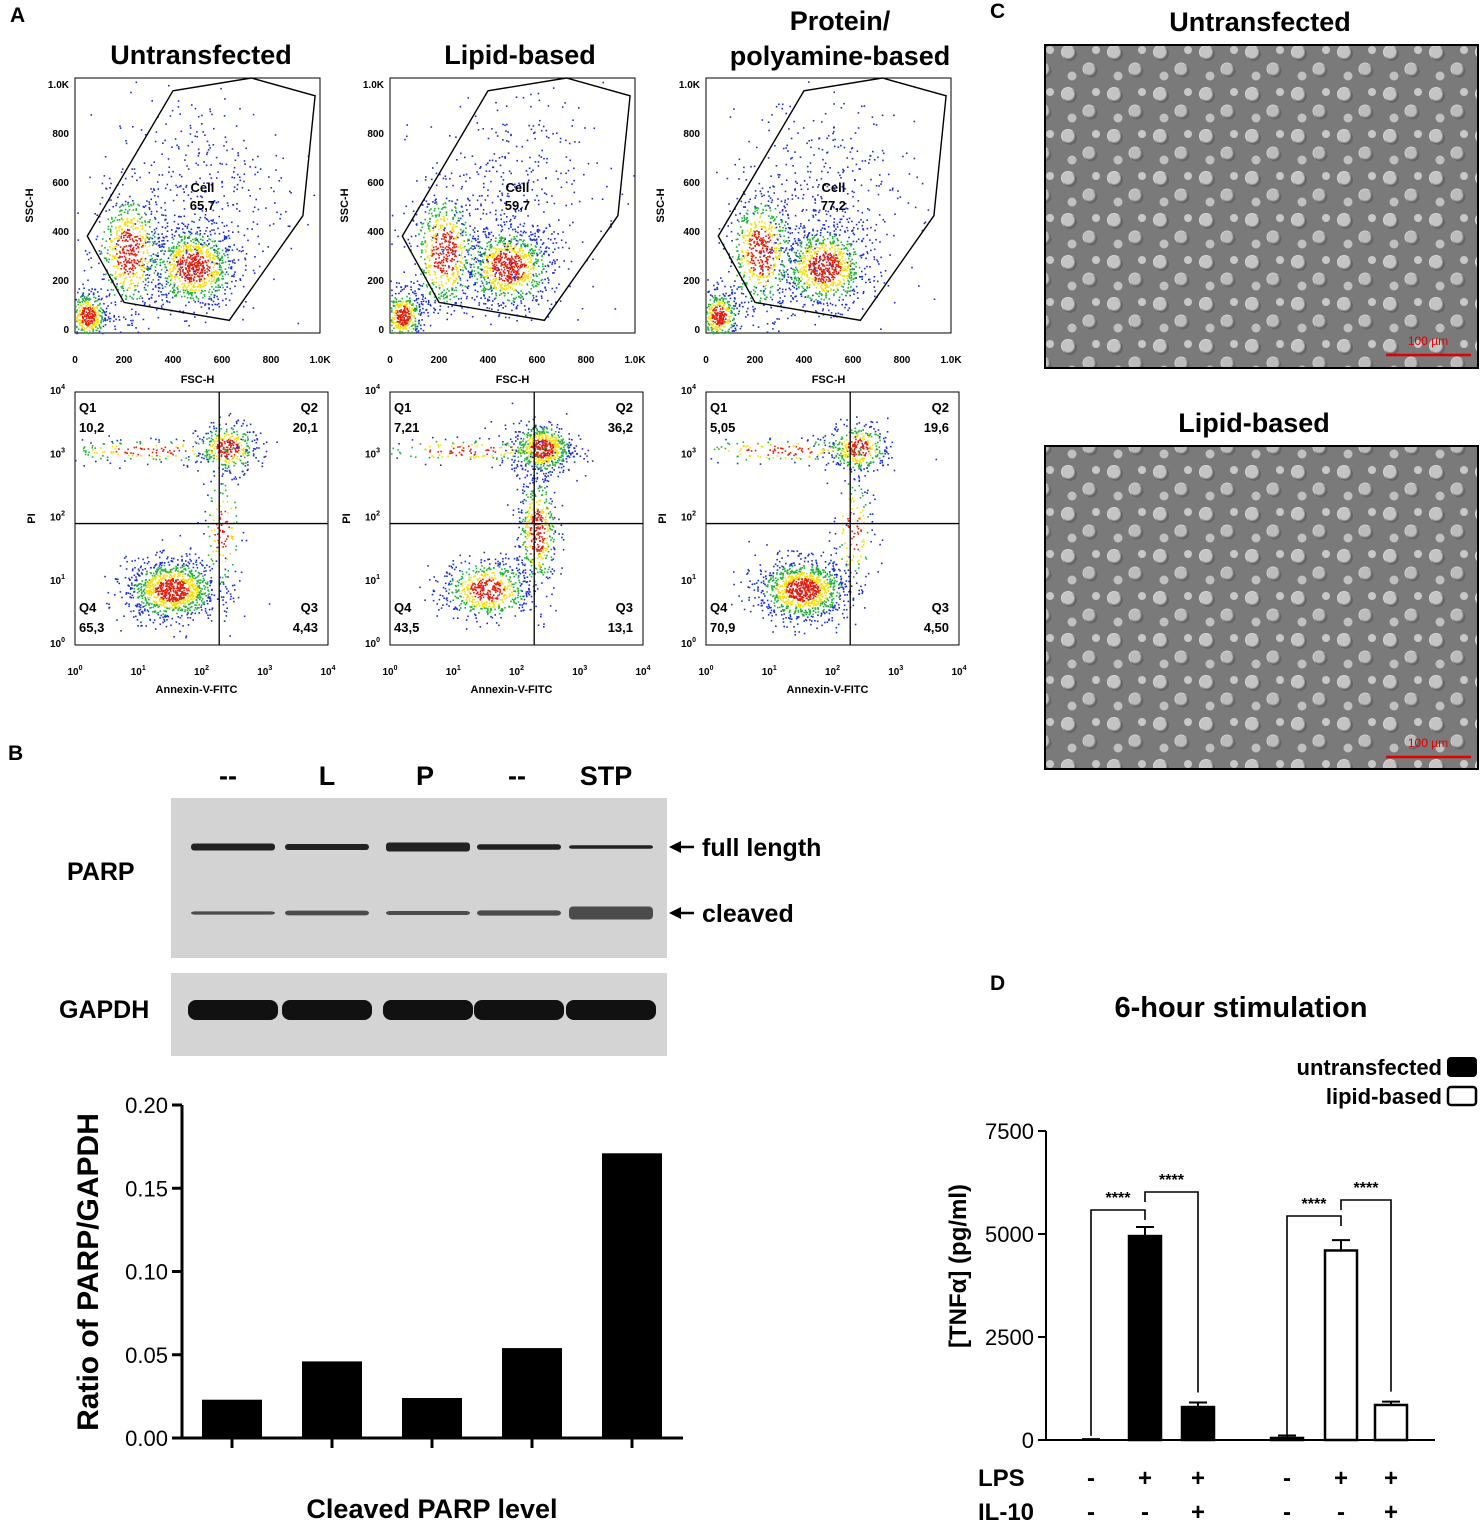 Image resolution: width=1480 pixels, height=1522 pixels. I want to click on quadrant-value: 13,1, so click(620, 627).